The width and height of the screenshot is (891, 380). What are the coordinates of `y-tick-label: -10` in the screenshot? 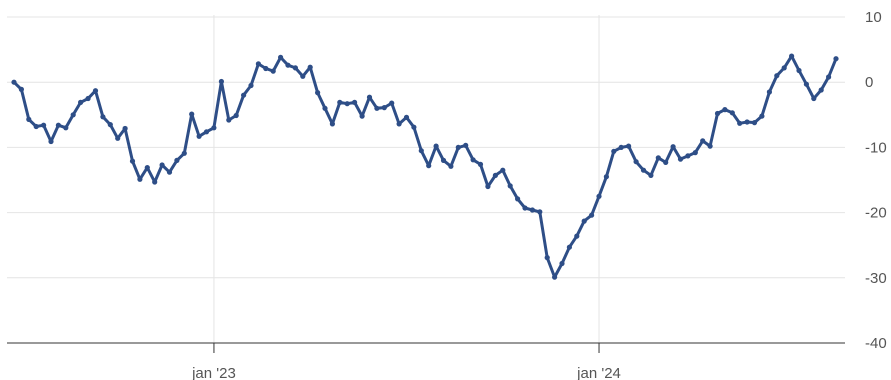 It's located at (876, 147).